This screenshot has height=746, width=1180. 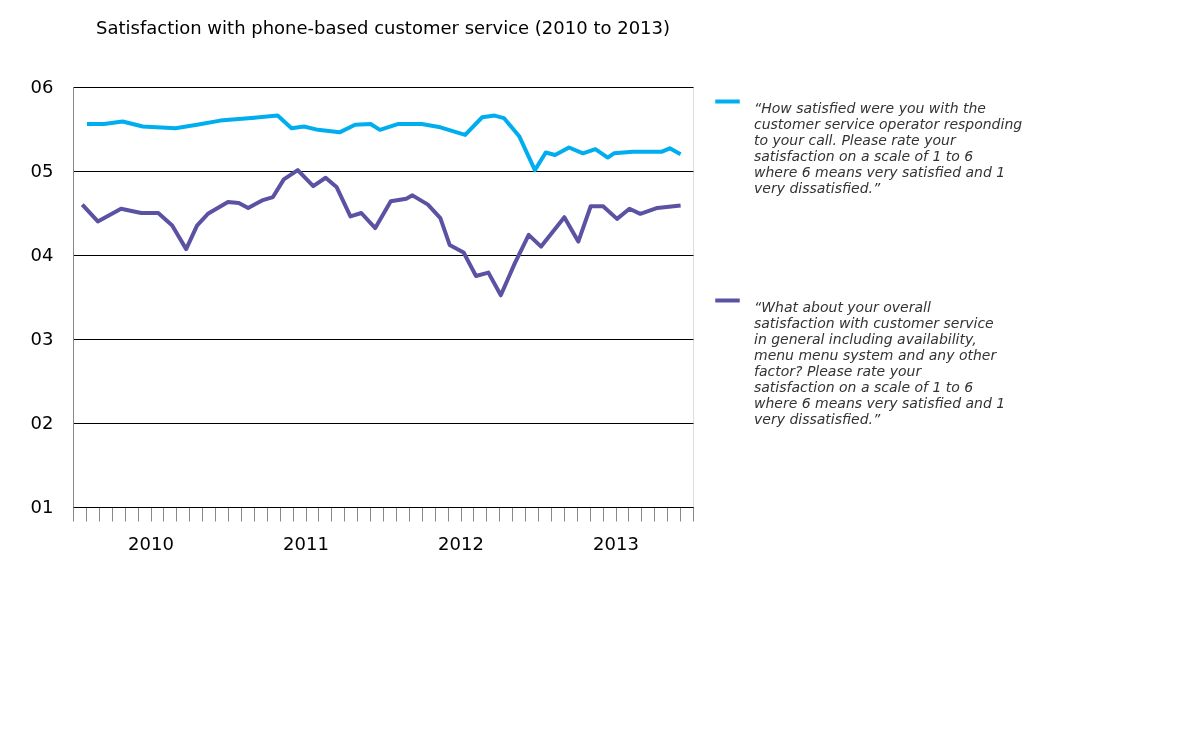 What do you see at coordinates (42, 338) in the screenshot?
I see `y-tick-label: 03` at bounding box center [42, 338].